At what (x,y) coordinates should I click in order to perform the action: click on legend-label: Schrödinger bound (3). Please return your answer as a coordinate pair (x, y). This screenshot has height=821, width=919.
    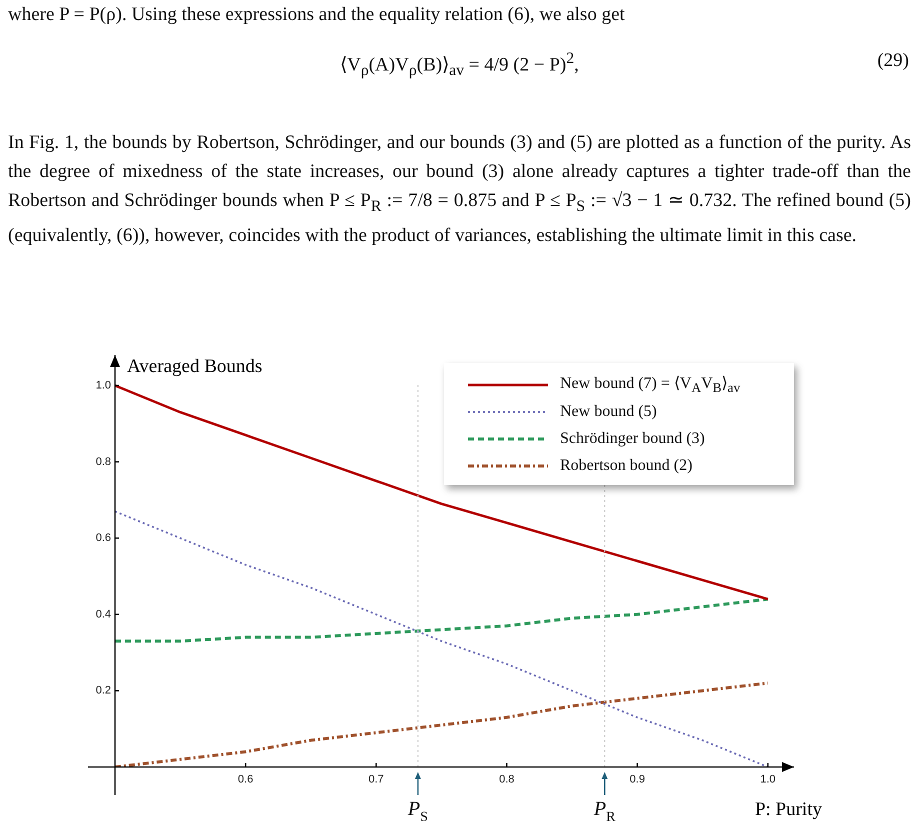
    Looking at the image, I should click on (632, 439).